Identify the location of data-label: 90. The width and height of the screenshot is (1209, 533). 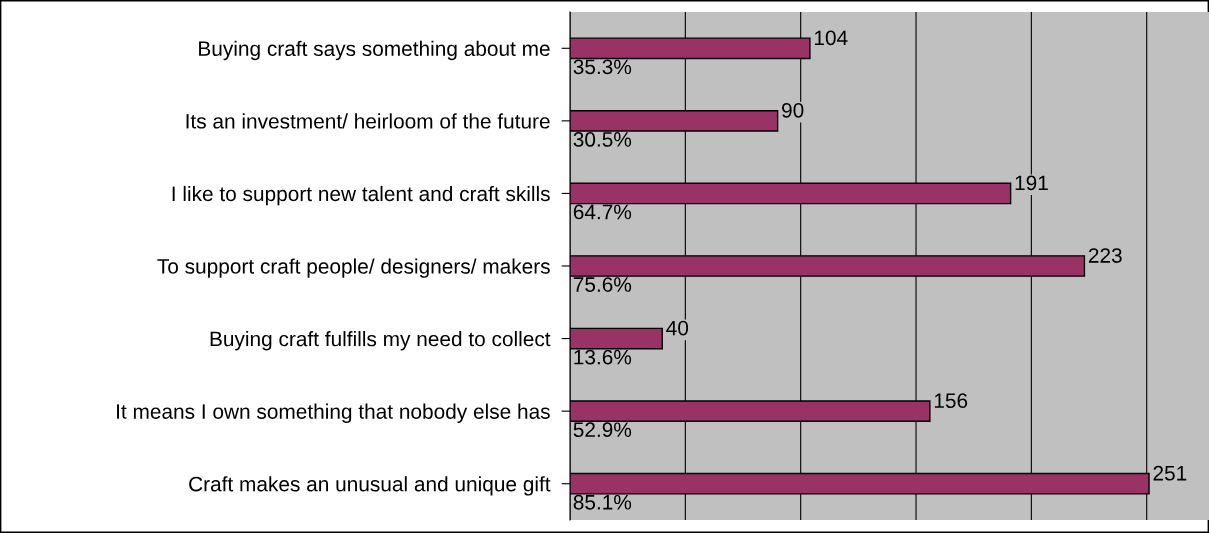
(793, 110).